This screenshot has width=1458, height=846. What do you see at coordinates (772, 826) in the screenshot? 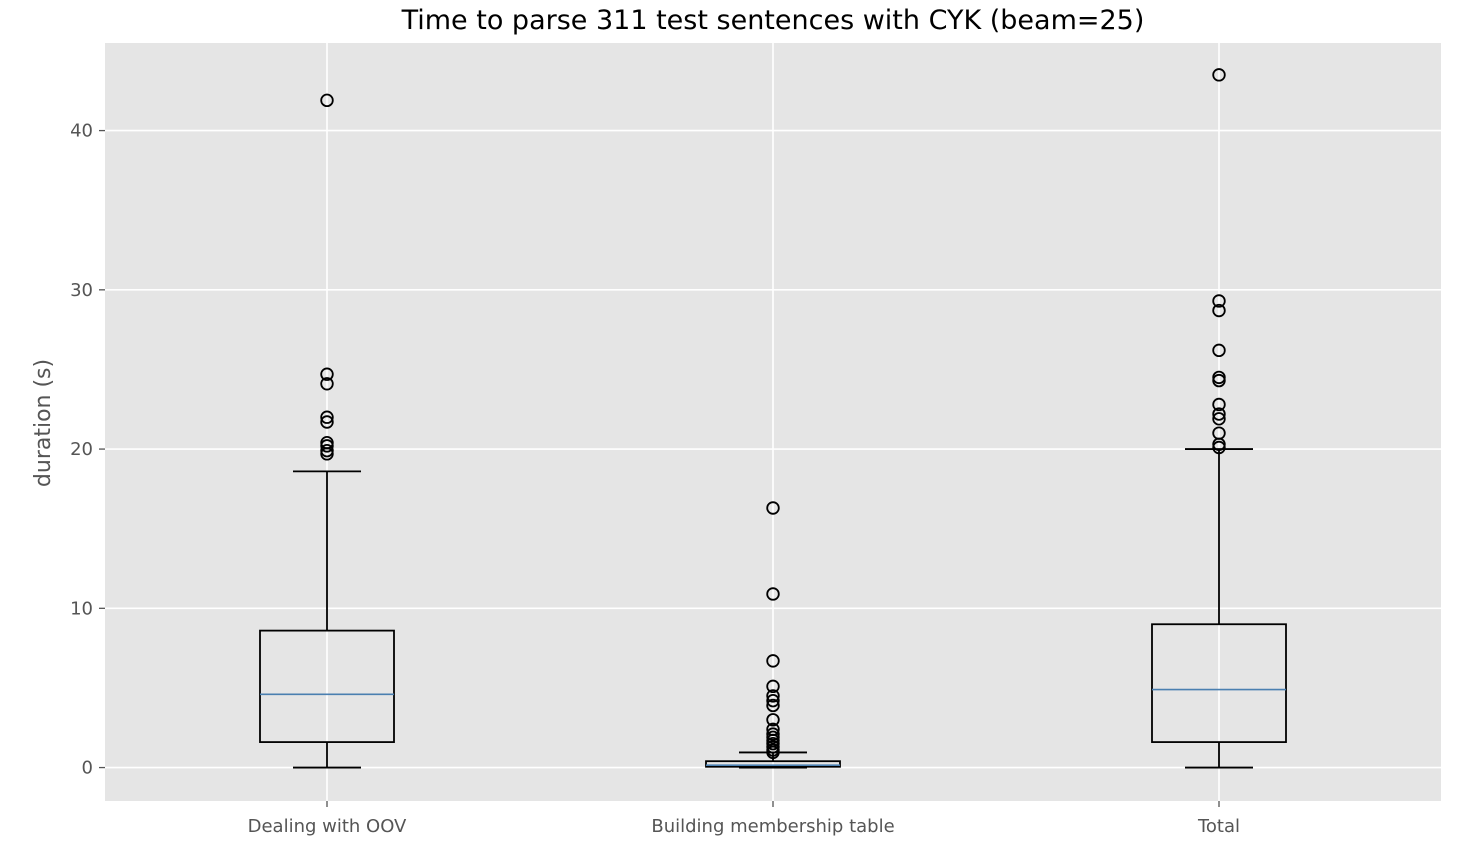
I see `x-tick-label: Building membership table` at bounding box center [772, 826].